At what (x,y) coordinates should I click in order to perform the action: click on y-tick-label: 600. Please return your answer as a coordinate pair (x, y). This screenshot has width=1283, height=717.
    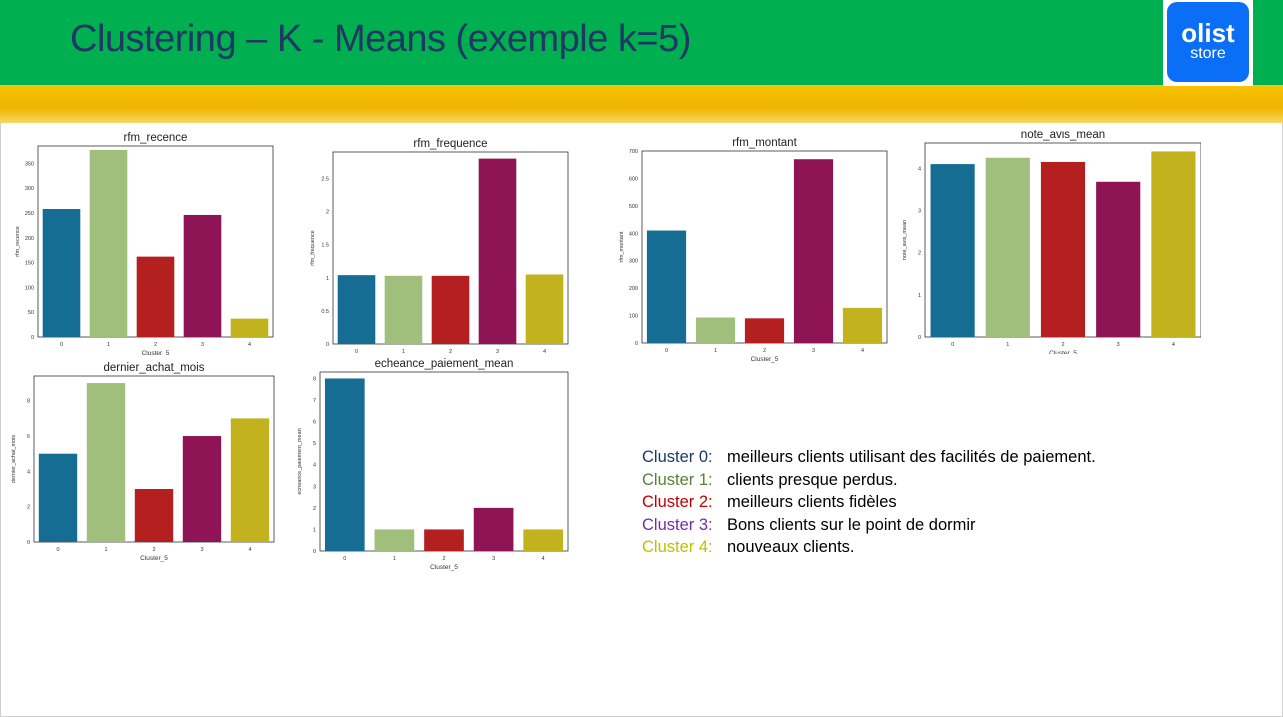
    Looking at the image, I should click on (633, 179).